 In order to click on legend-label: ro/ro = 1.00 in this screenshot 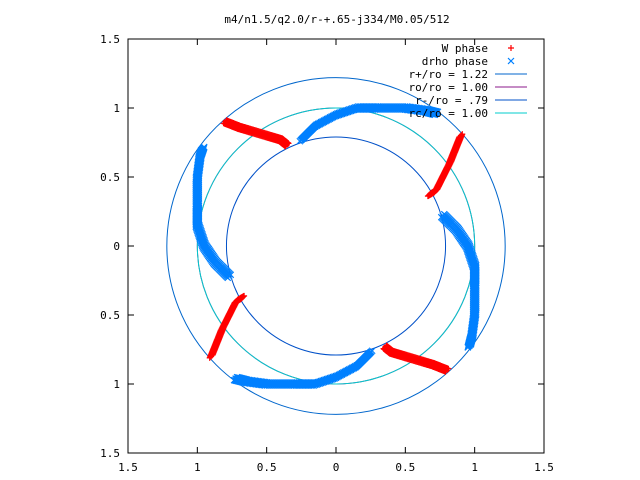, I will do `click(448, 87)`.